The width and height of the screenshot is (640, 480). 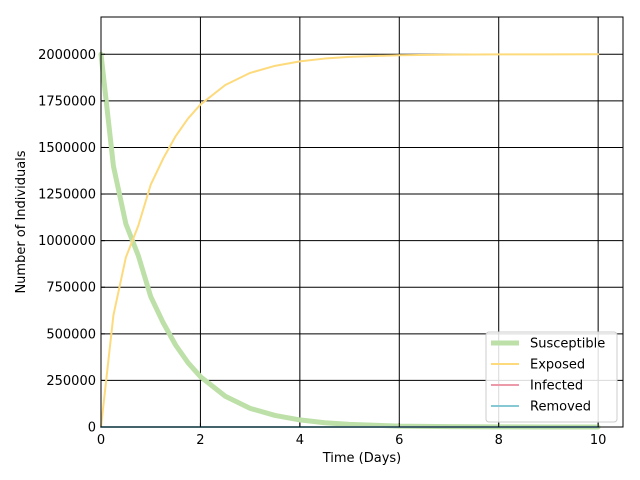 What do you see at coordinates (71, 381) in the screenshot?
I see `y-tick-label: 250000` at bounding box center [71, 381].